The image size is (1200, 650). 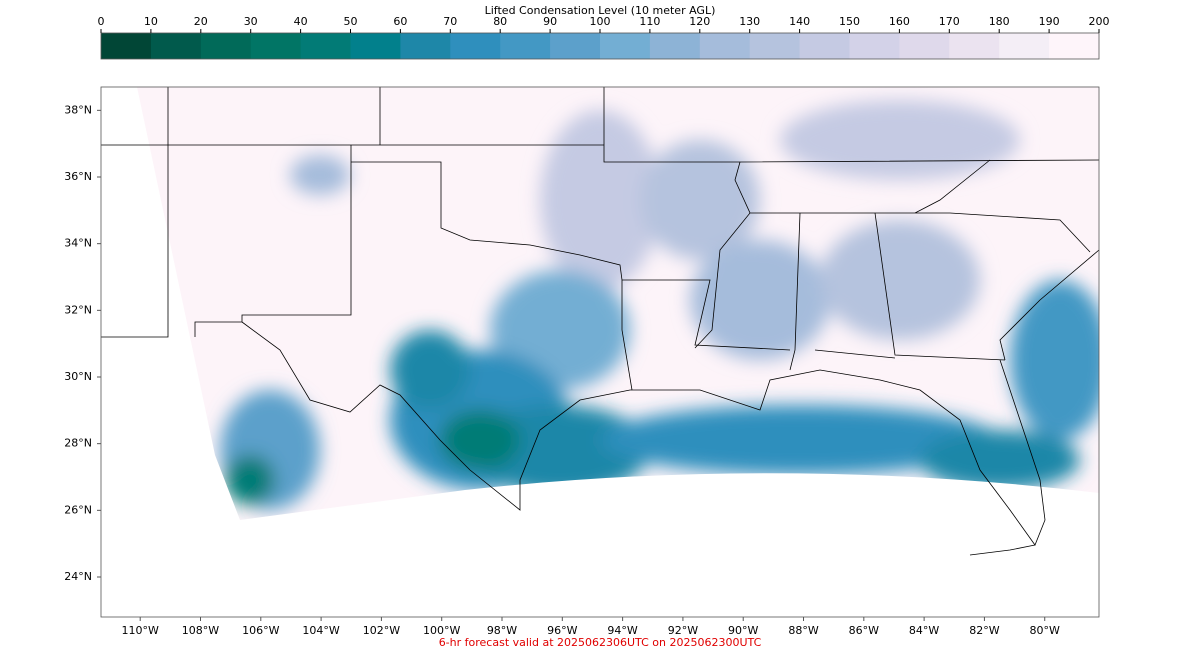 What do you see at coordinates (78, 443) in the screenshot?
I see `lat-label: 28°N` at bounding box center [78, 443].